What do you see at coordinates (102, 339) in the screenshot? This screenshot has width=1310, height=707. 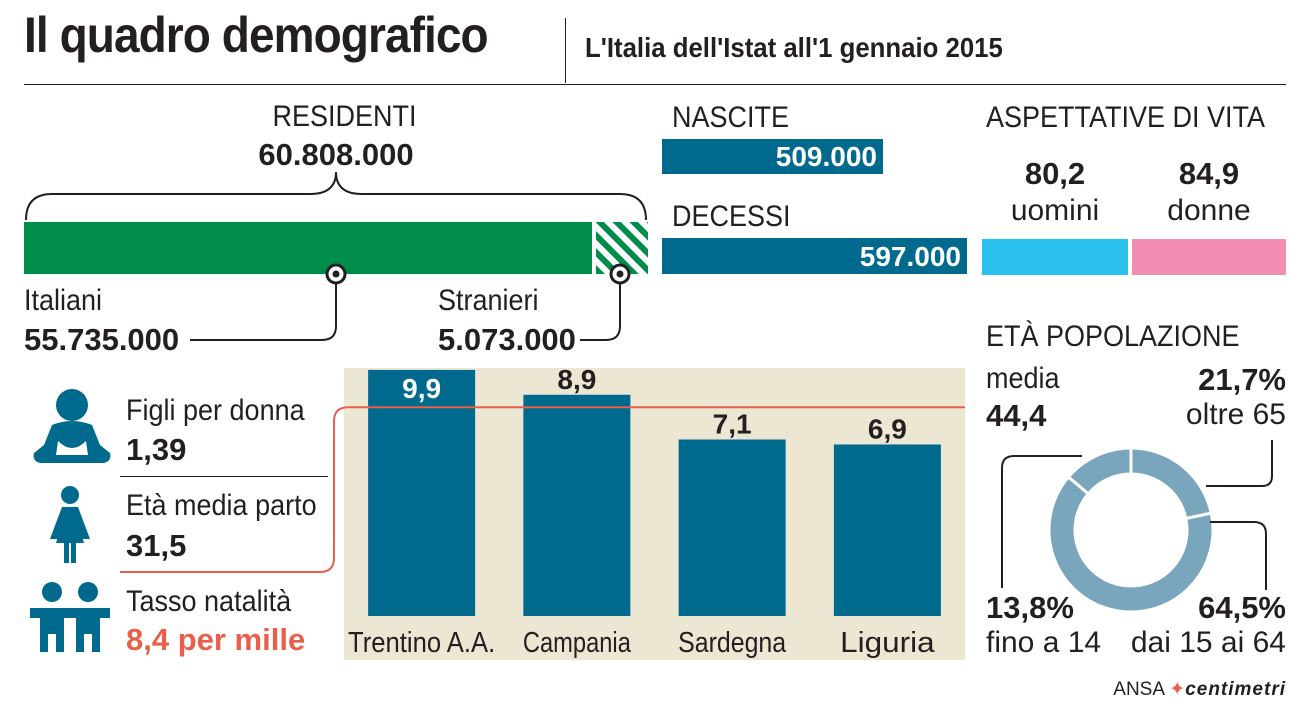 I see `italiani-value: 55.735.000` at bounding box center [102, 339].